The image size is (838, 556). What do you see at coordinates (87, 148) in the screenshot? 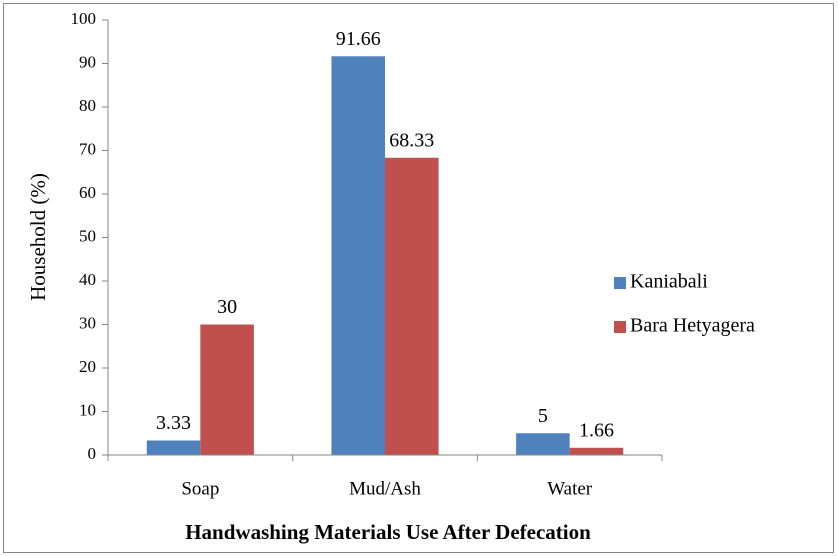
I see `y-tick-label: 70` at bounding box center [87, 148].